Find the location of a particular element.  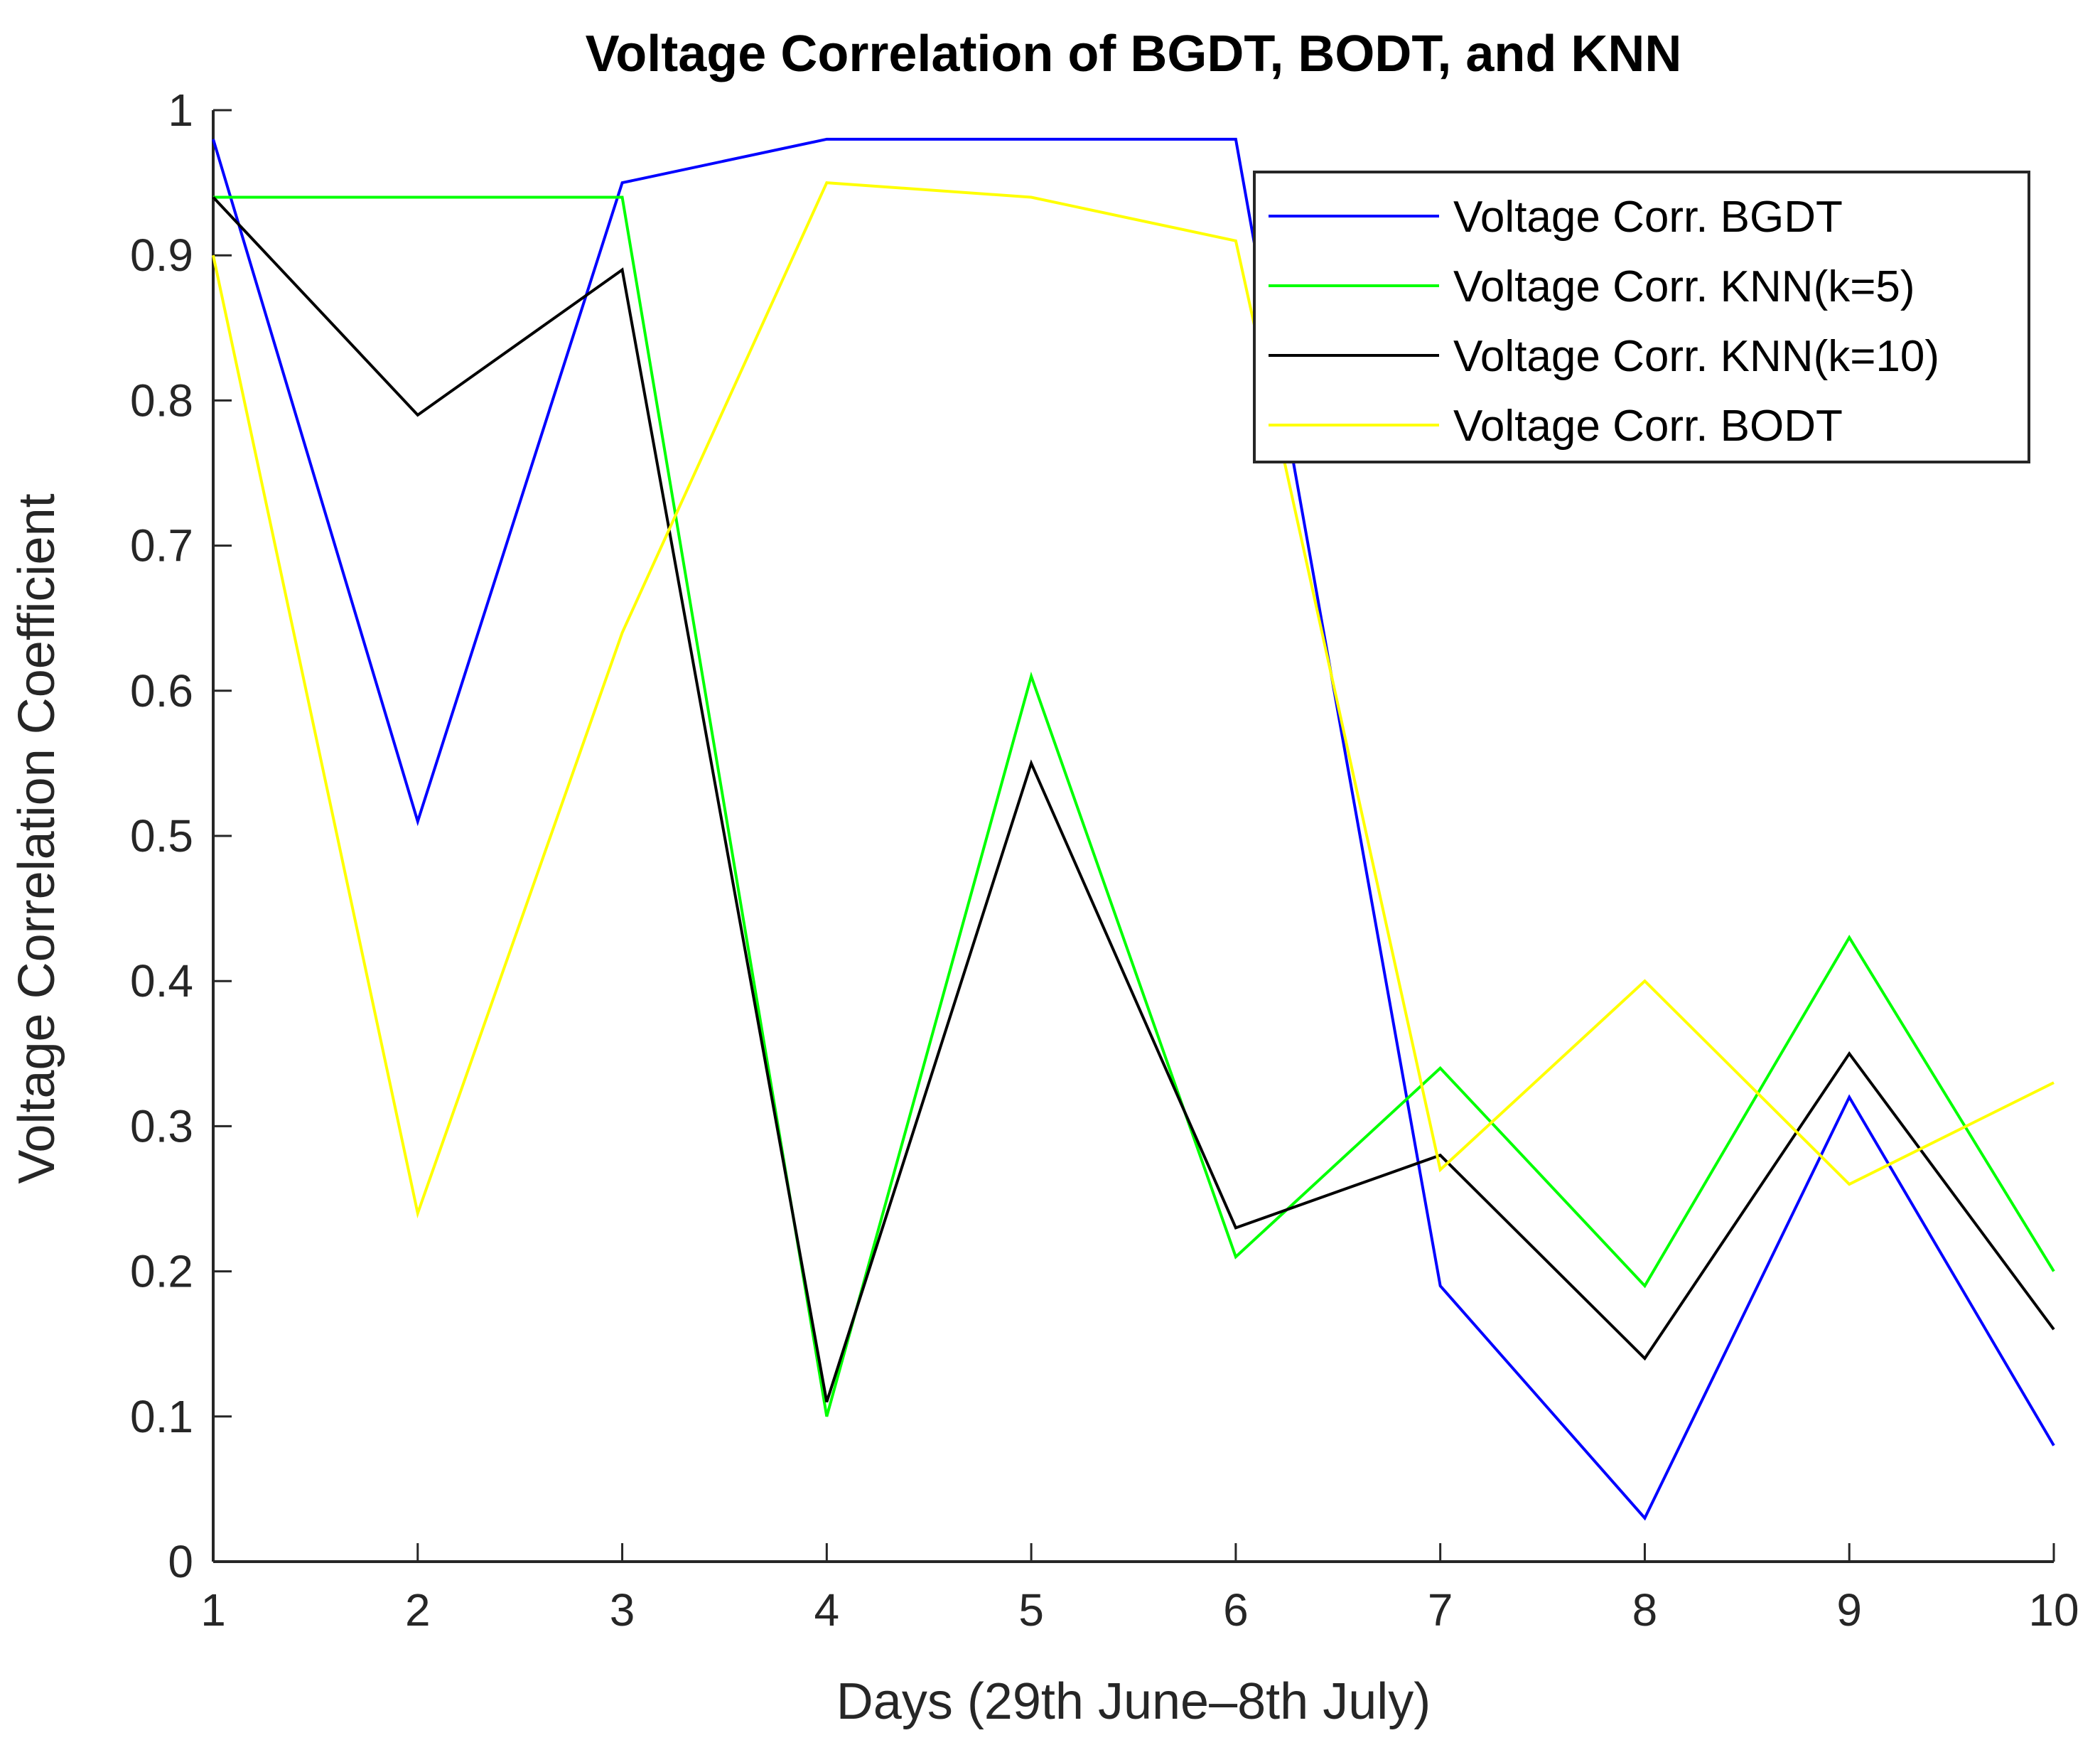

x-axis-label: Days (29th June–8th July) is located at coordinates (1133, 1701).